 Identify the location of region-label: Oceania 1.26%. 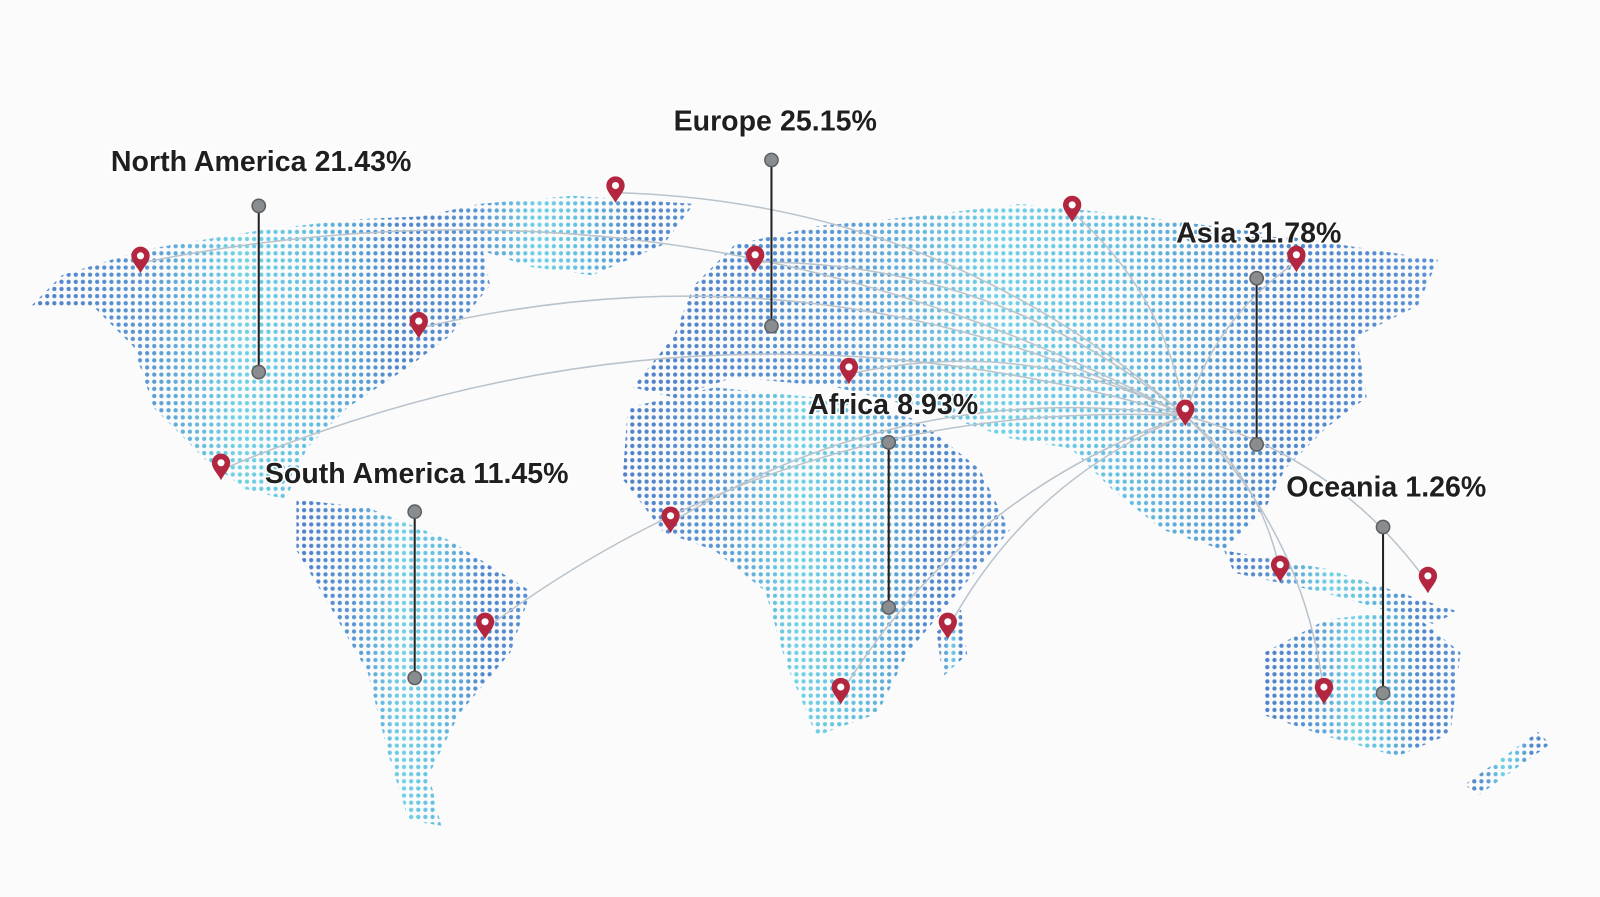
(1386, 487).